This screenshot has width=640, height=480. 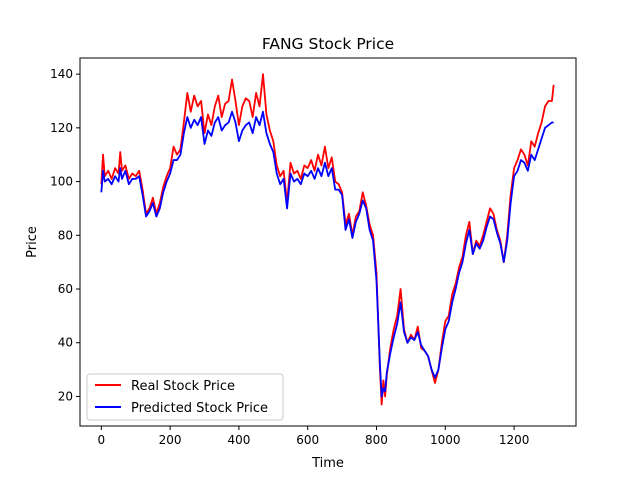 I want to click on legend-box, so click(x=185, y=397).